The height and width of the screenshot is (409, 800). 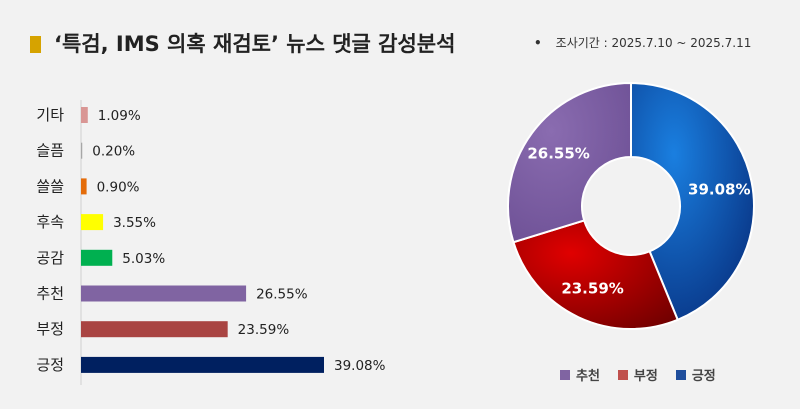 I want to click on bar-category-label: 부정, so click(x=50, y=329).